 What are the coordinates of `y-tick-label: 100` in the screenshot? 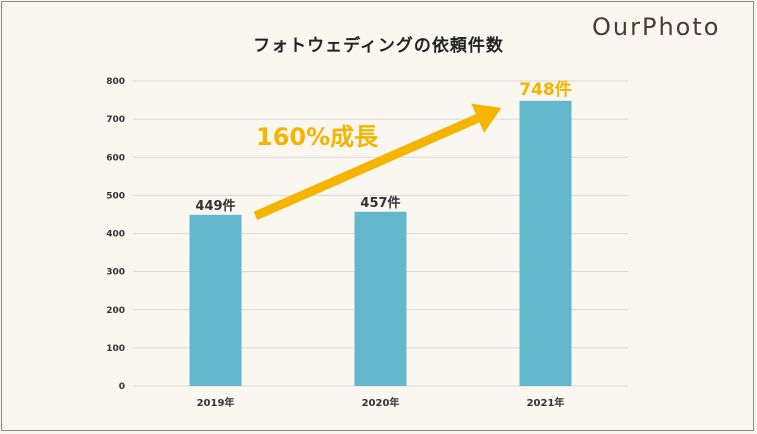 It's located at (115, 349).